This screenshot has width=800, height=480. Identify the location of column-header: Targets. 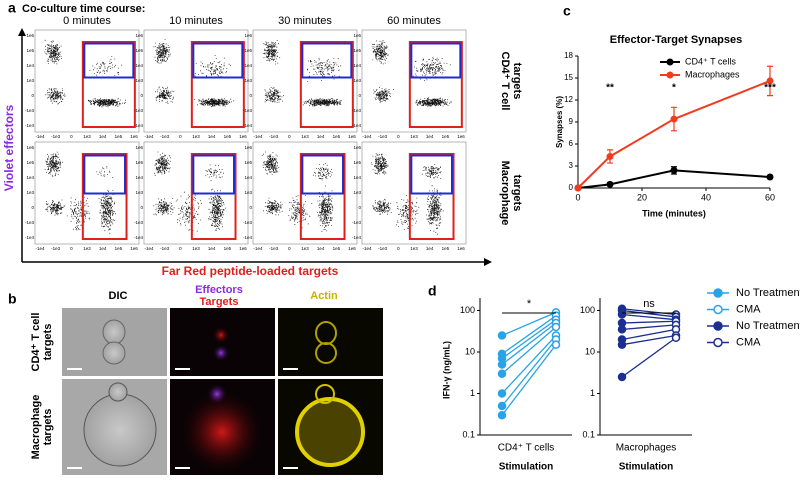
(219, 302).